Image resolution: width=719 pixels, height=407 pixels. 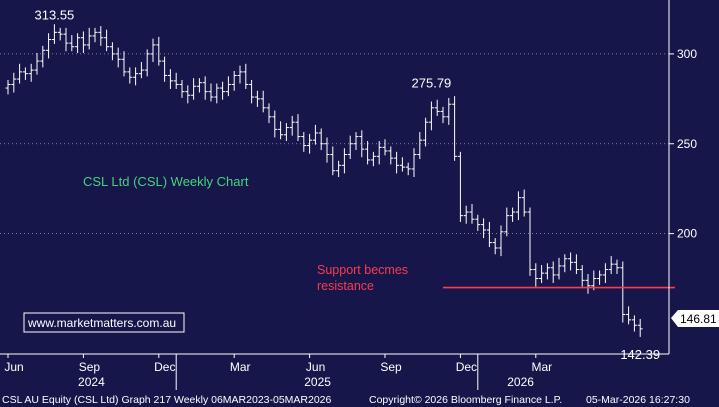 I want to click on support-label-line-1: resistance, so click(x=345, y=286).